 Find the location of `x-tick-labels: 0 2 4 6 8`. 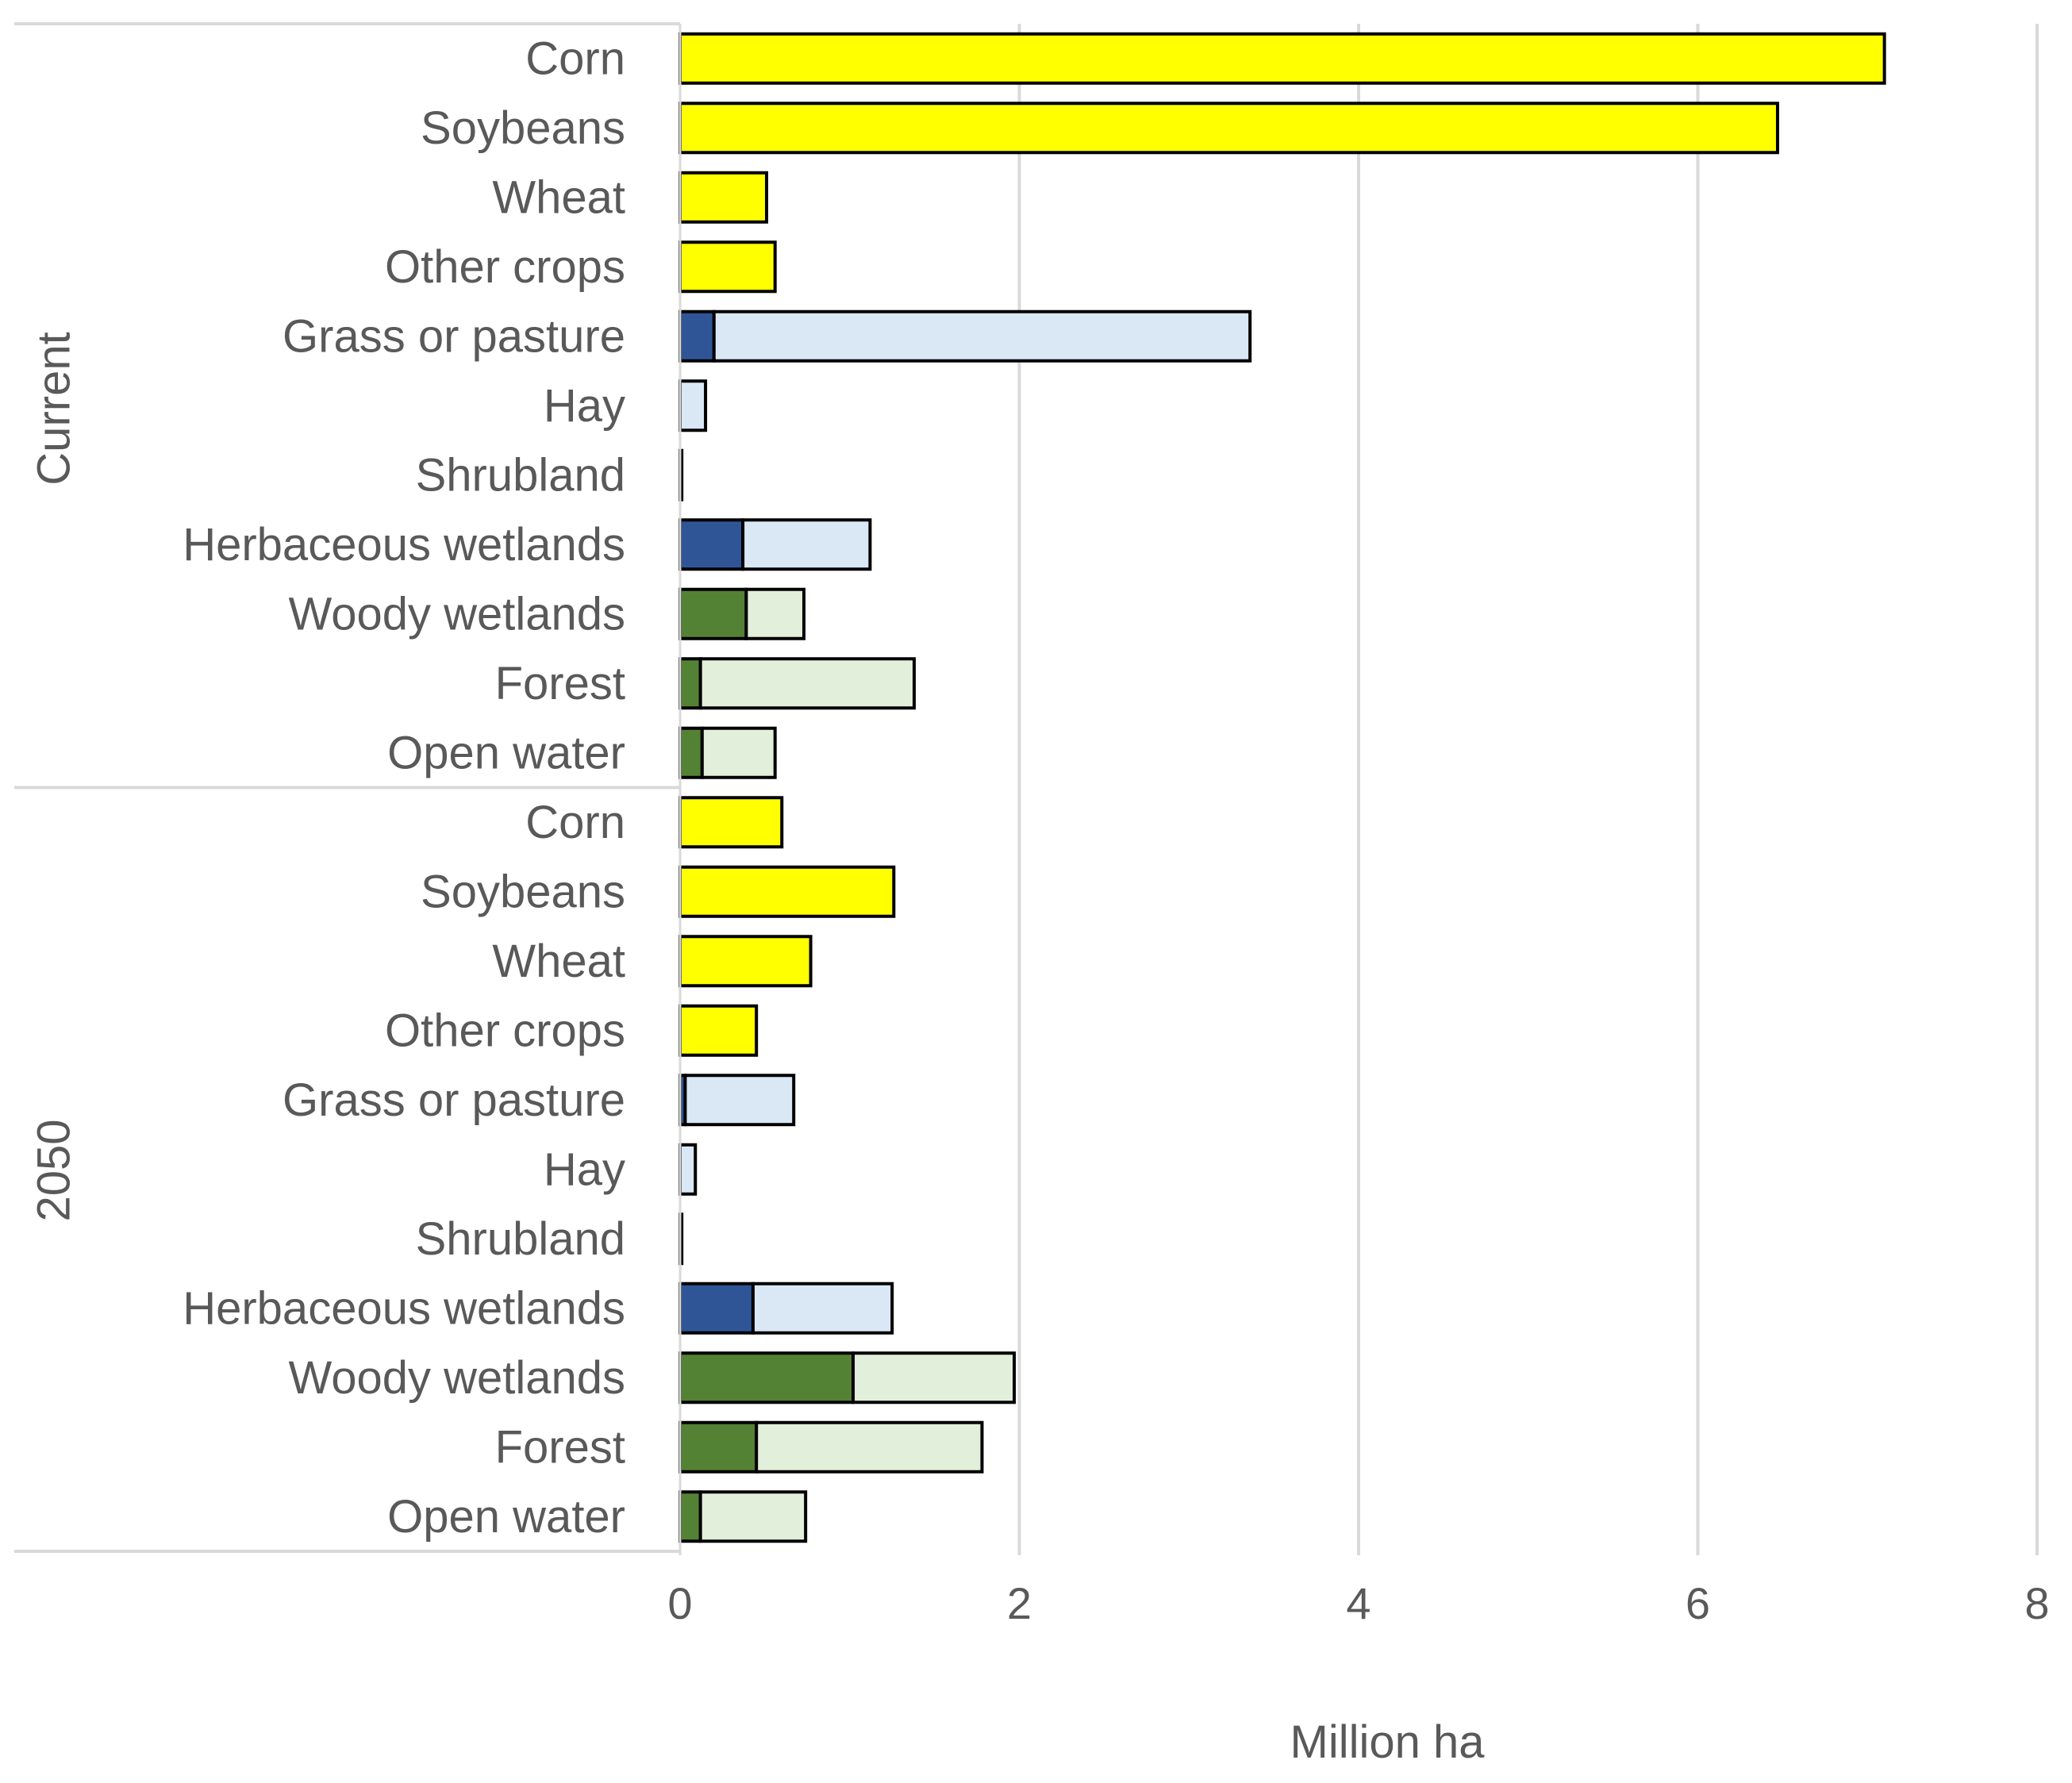

x-tick-labels: 0 2 4 6 8 is located at coordinates (1358, 1603).